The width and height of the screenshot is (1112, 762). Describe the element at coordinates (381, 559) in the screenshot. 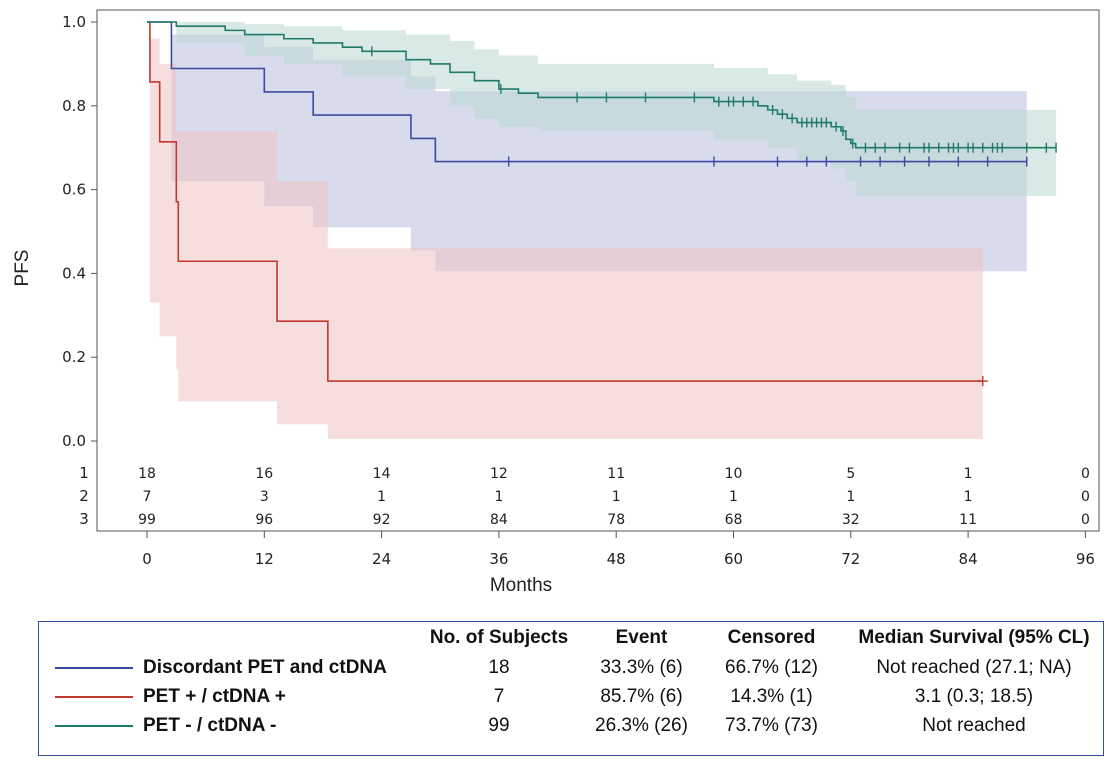

I see `x-tick-label: 24` at that location.